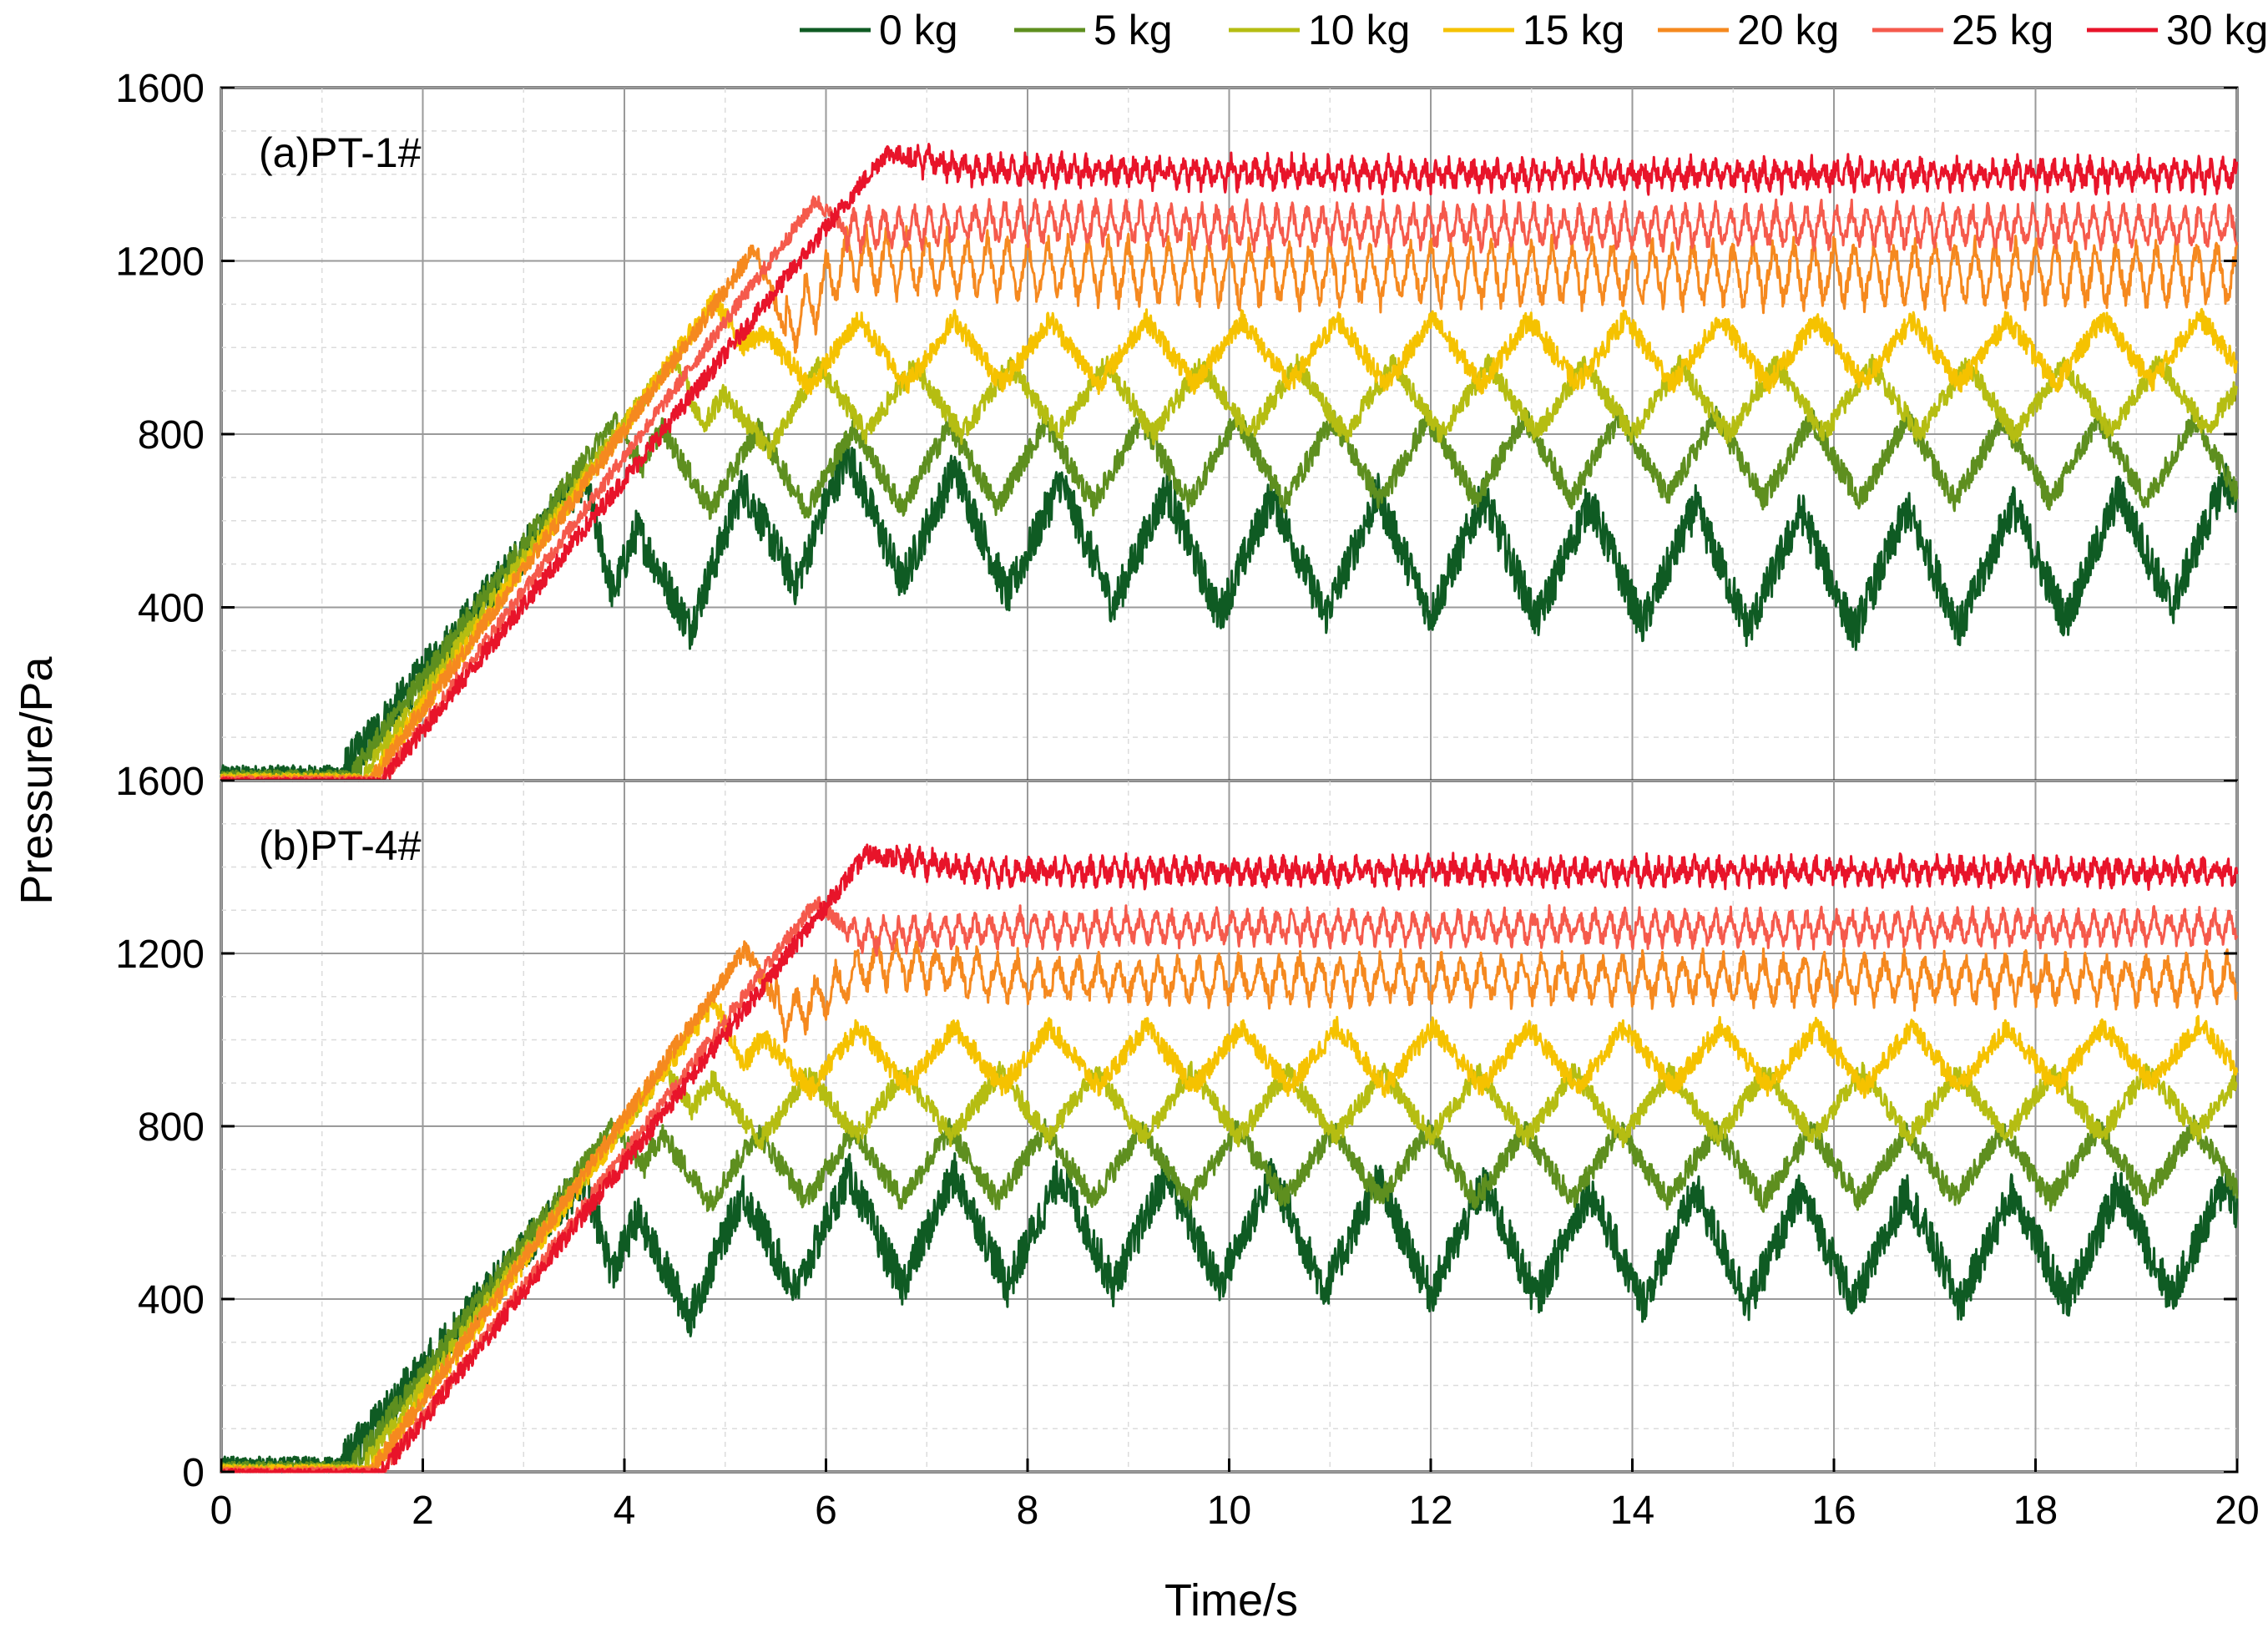 Image resolution: width=2268 pixels, height=1638 pixels. What do you see at coordinates (1229, 1511) in the screenshot?
I see `x-tick-label: 10` at bounding box center [1229, 1511].